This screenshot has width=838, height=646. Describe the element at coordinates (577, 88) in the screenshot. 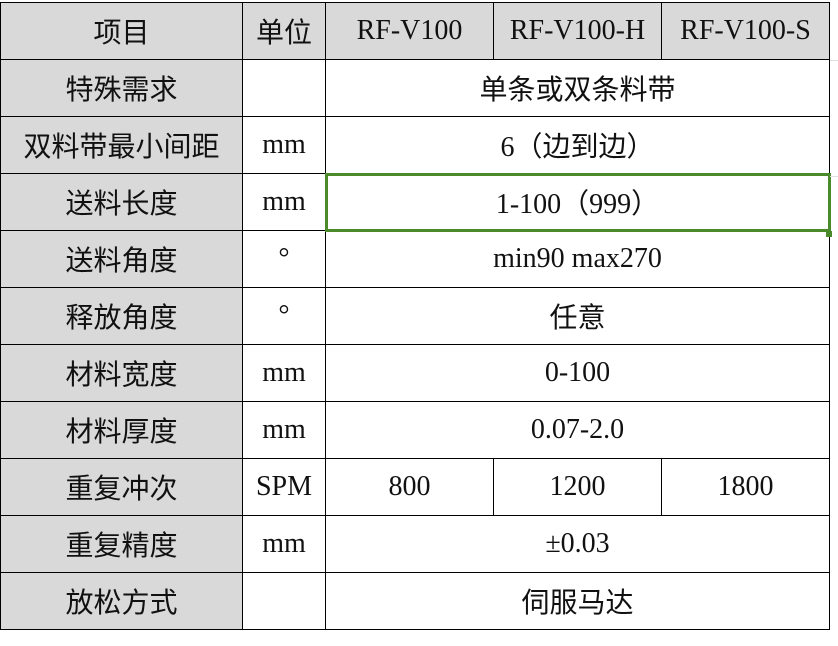

I see `row-value: 单条或双条料带` at that location.